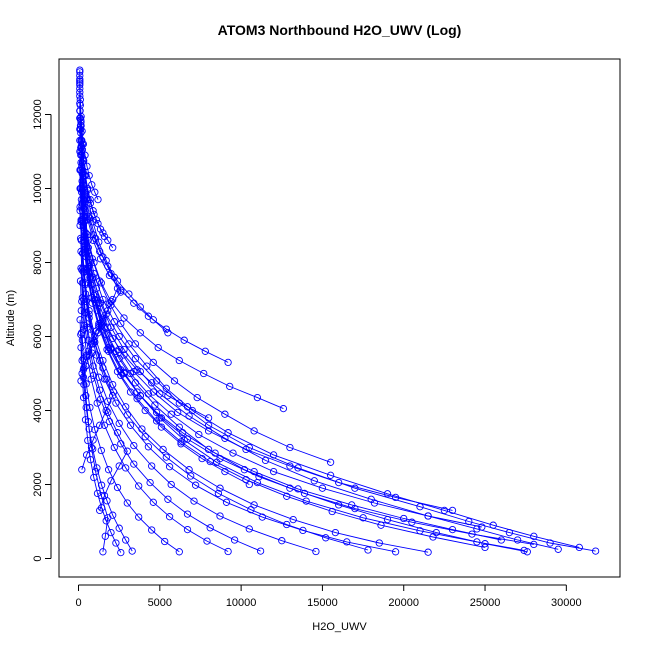  Describe the element at coordinates (241, 603) in the screenshot. I see `x-tick-label: 10000` at that location.